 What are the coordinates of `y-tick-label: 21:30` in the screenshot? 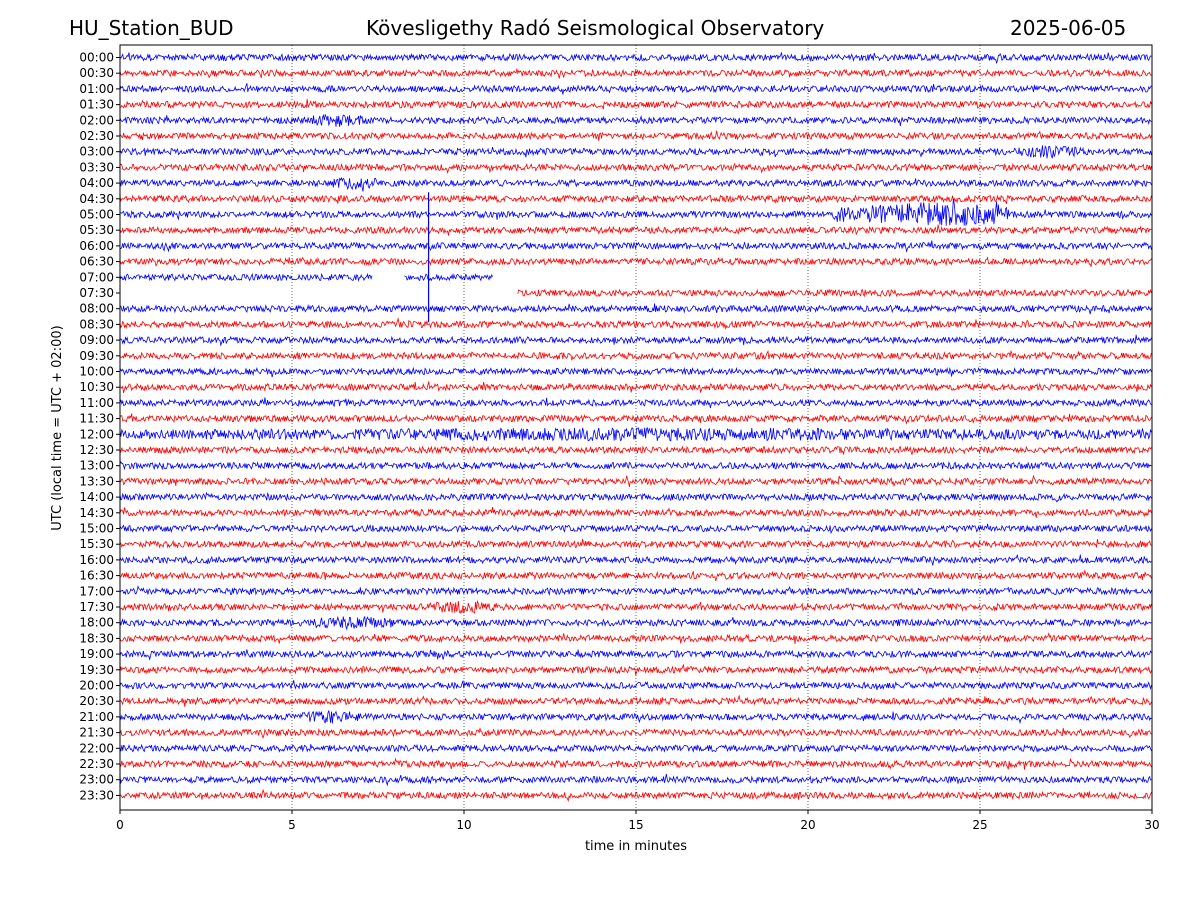 It's located at (96, 733).